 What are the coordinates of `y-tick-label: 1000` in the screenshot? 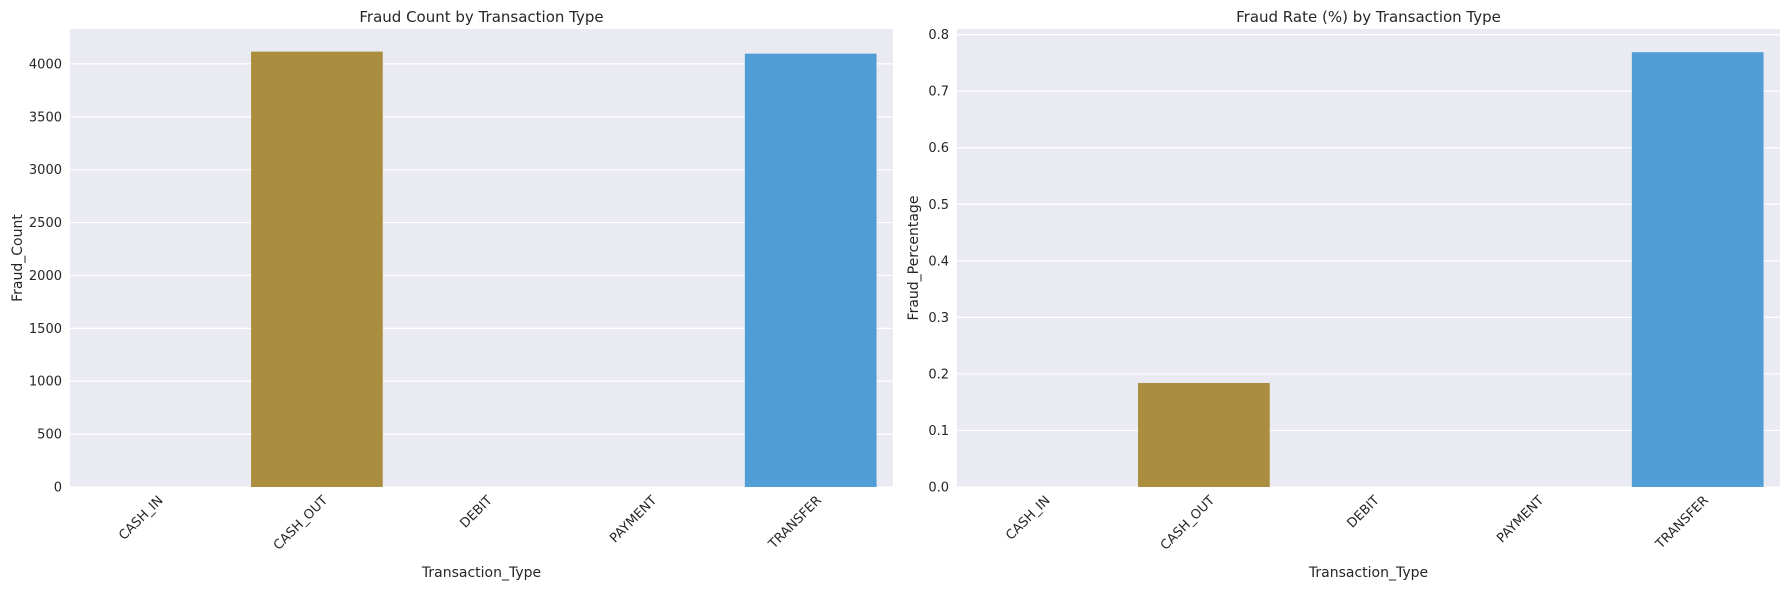 It's located at (45, 382).